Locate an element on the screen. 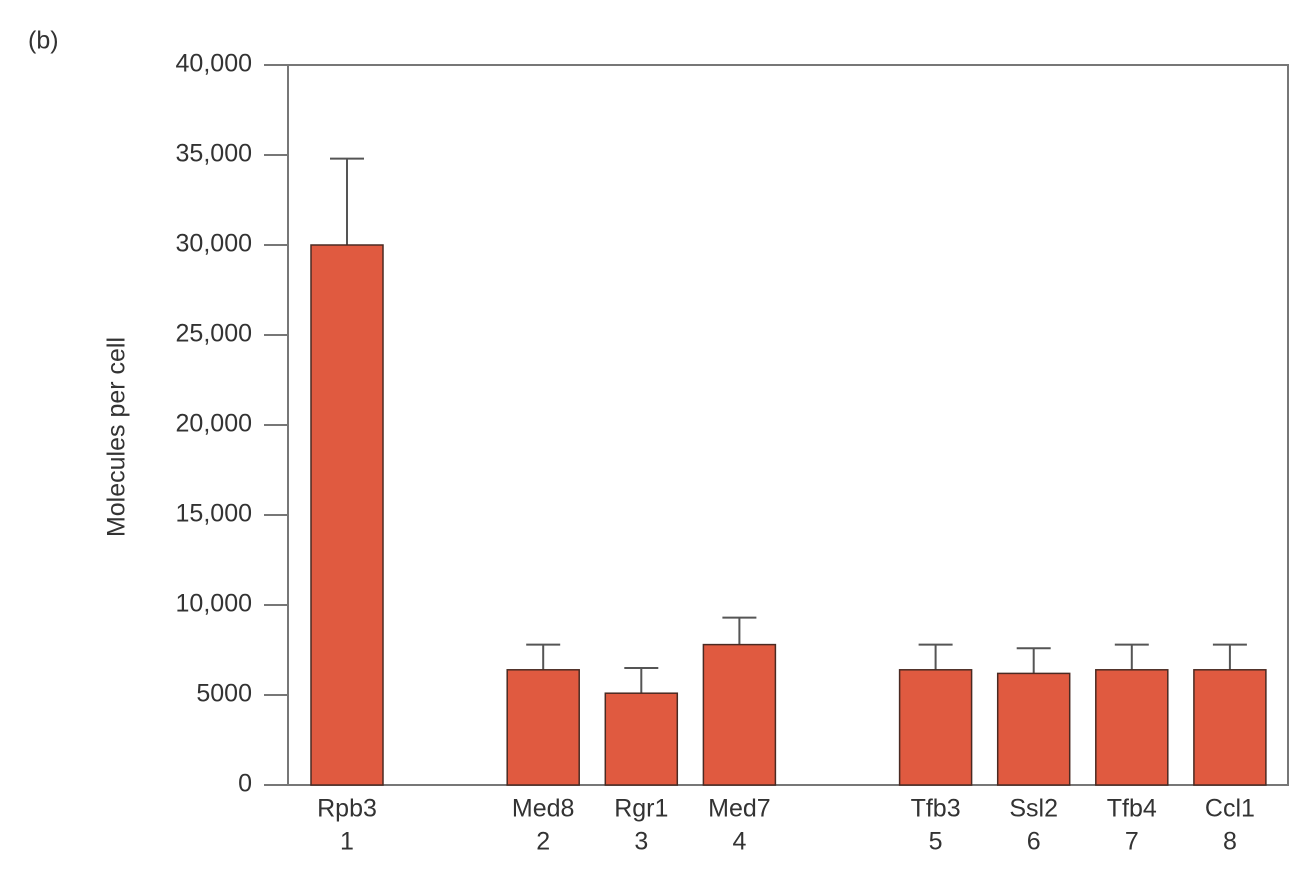  x-tick-label: Med7 is located at coordinates (739, 809).